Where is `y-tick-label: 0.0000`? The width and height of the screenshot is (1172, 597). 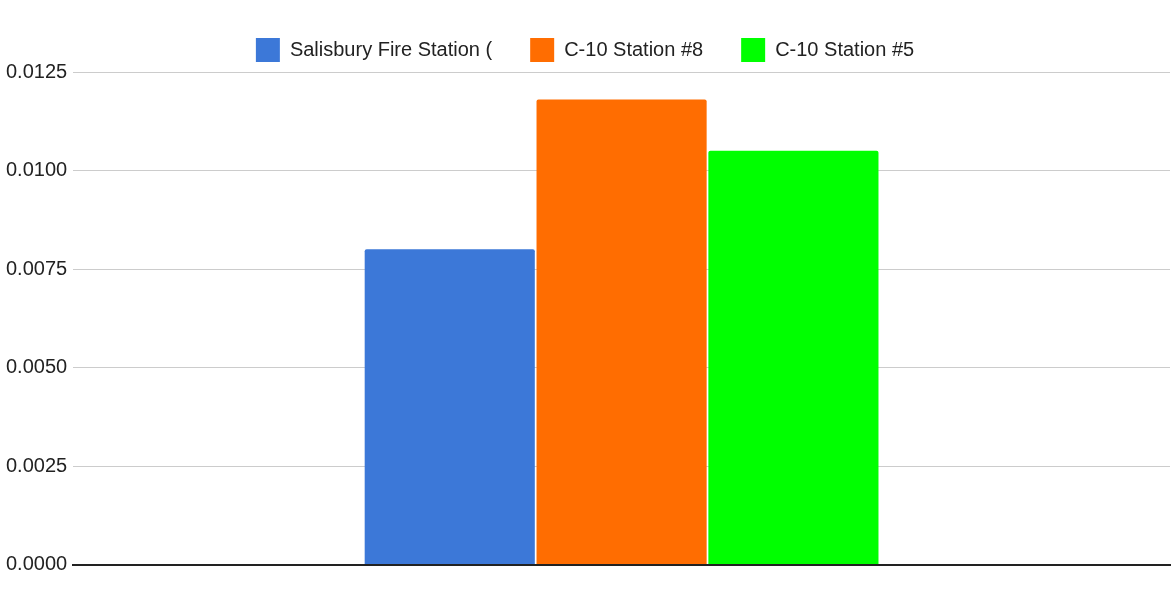 y-tick-label: 0.0000 is located at coordinates (37, 563).